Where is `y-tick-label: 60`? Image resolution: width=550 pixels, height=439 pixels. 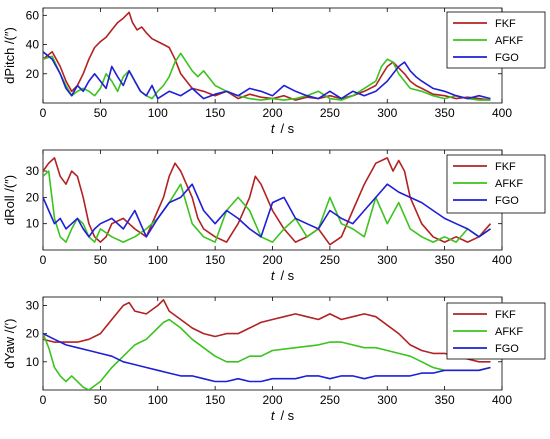
y-tick-label: 60 is located at coordinates (33, 15).